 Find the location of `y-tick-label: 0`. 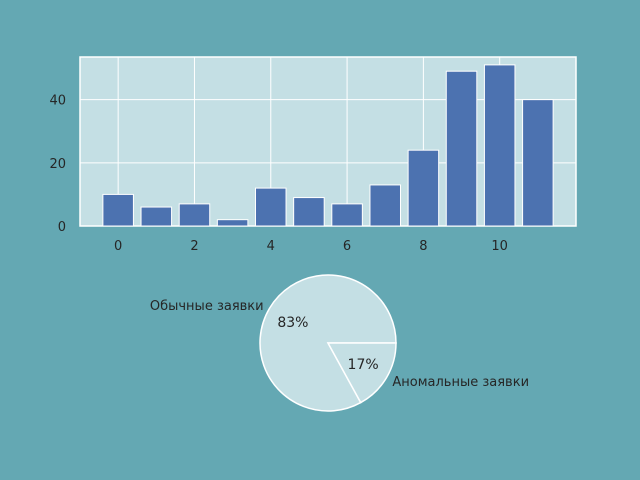

y-tick-label: 0 is located at coordinates (62, 227).